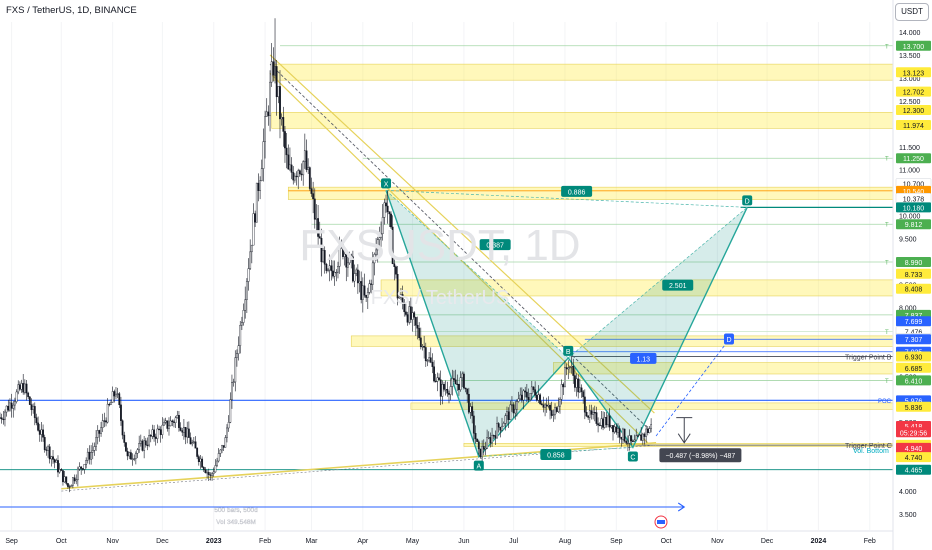  I want to click on price-tag-label: 6.685, so click(914, 369).